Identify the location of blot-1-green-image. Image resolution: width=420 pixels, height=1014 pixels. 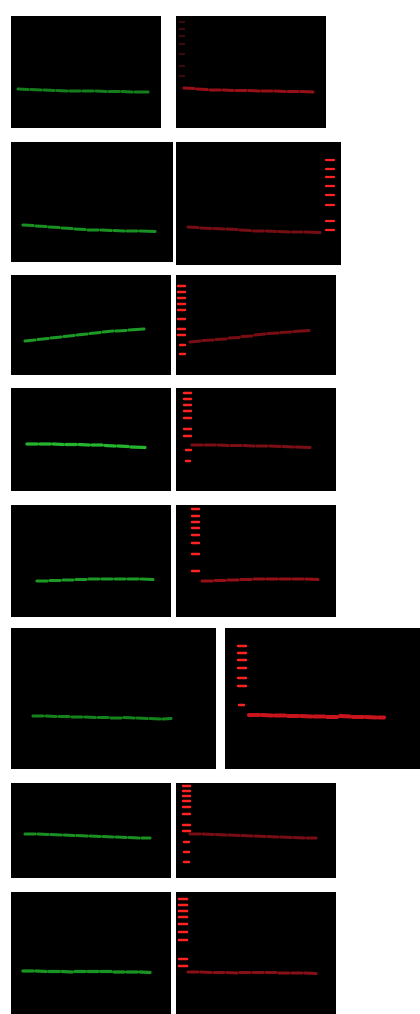
(83, 90).